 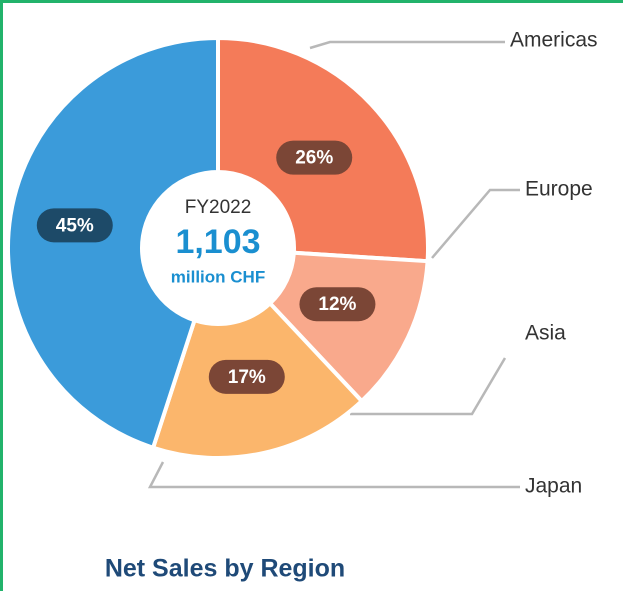 I want to click on value-label: 17%, so click(x=247, y=377).